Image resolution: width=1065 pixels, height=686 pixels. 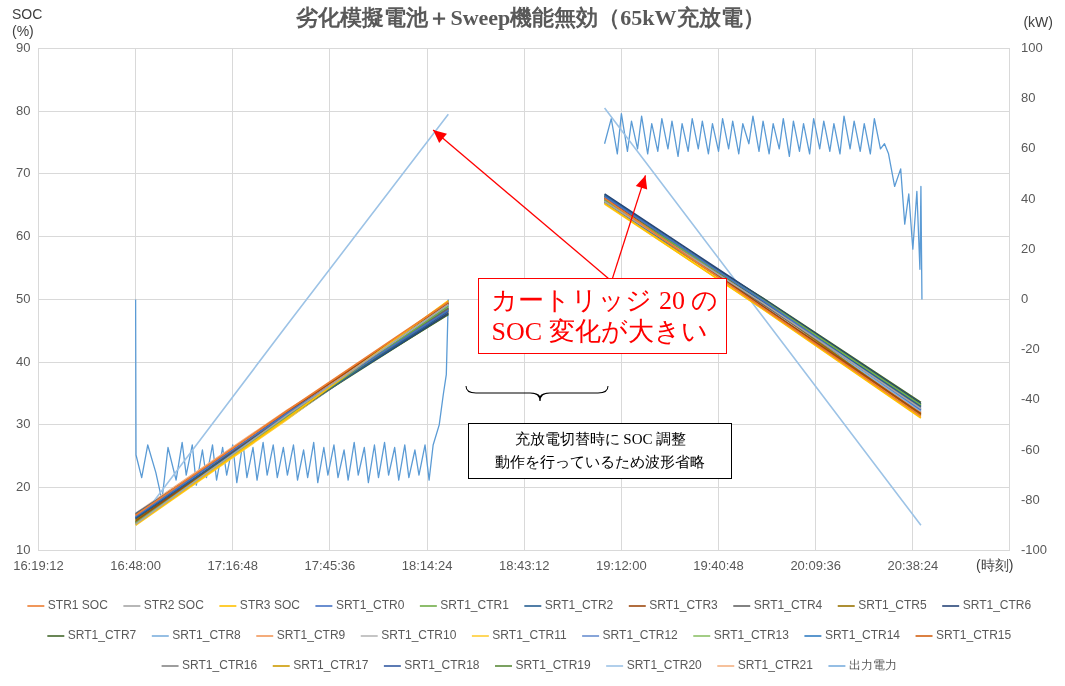 I want to click on y2-tick-label: 60, so click(x=1028, y=148).